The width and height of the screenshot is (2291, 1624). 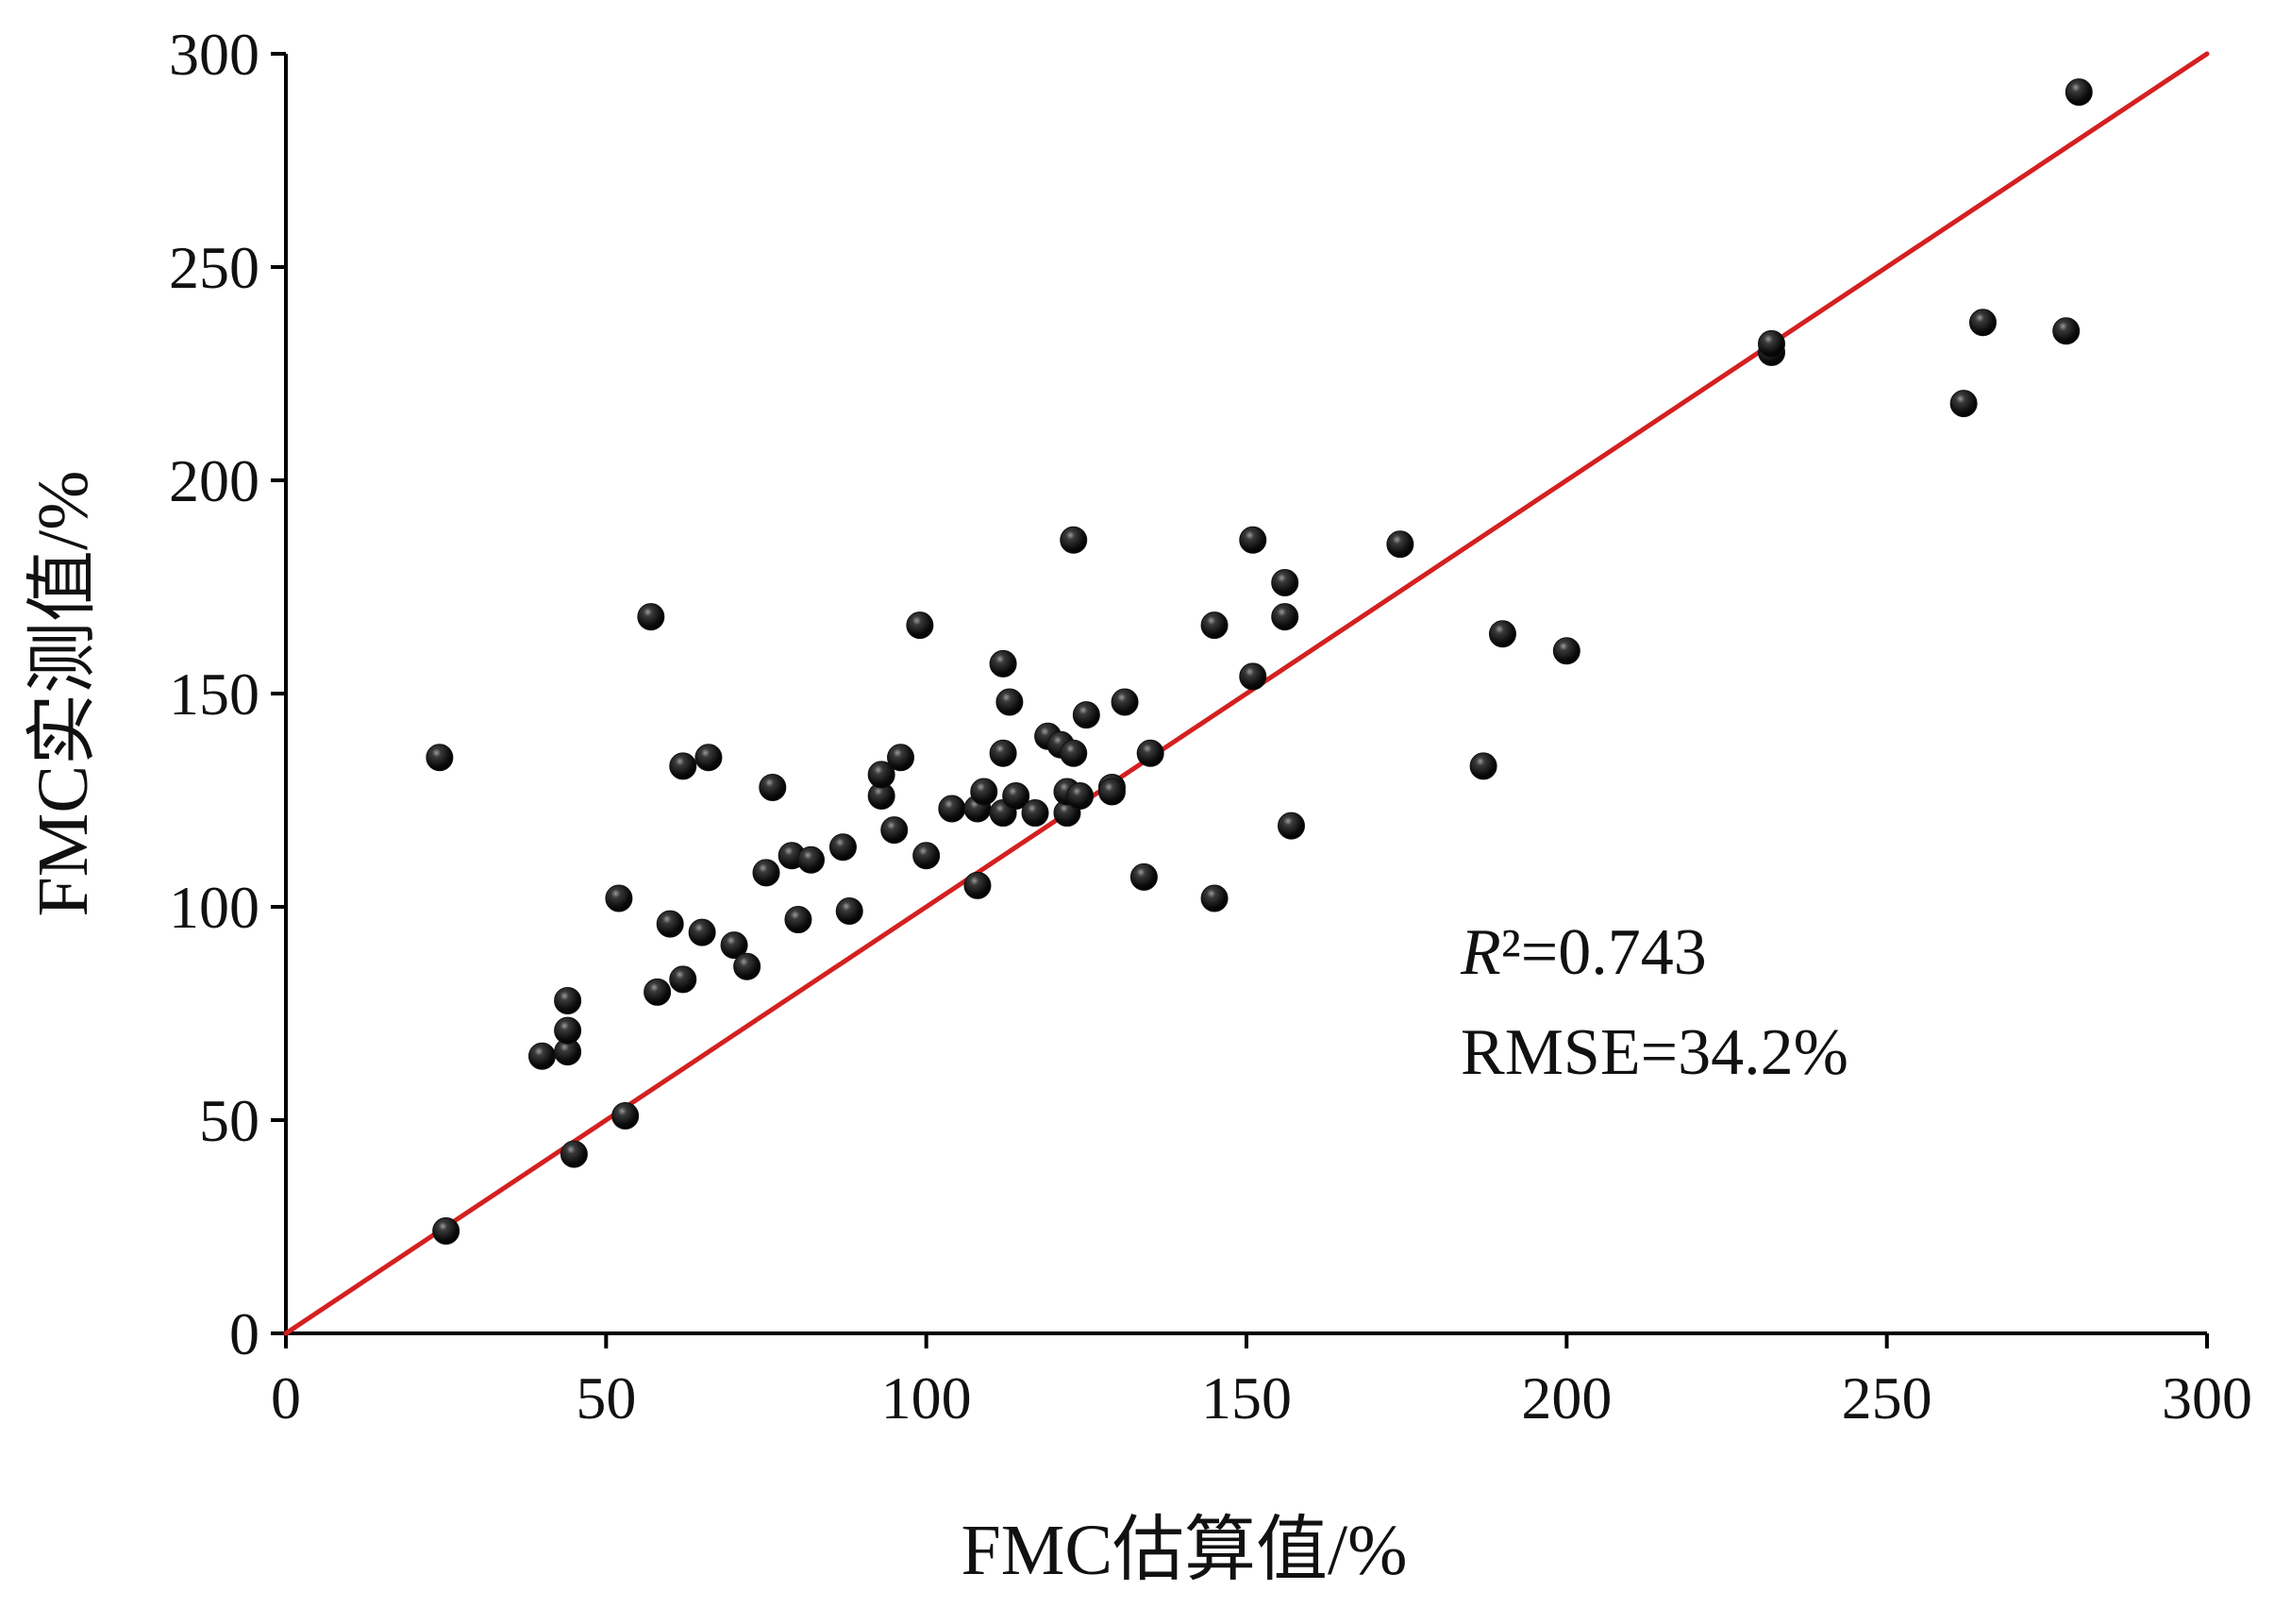 What do you see at coordinates (244, 1333) in the screenshot?
I see `y-tick-label: 0` at bounding box center [244, 1333].